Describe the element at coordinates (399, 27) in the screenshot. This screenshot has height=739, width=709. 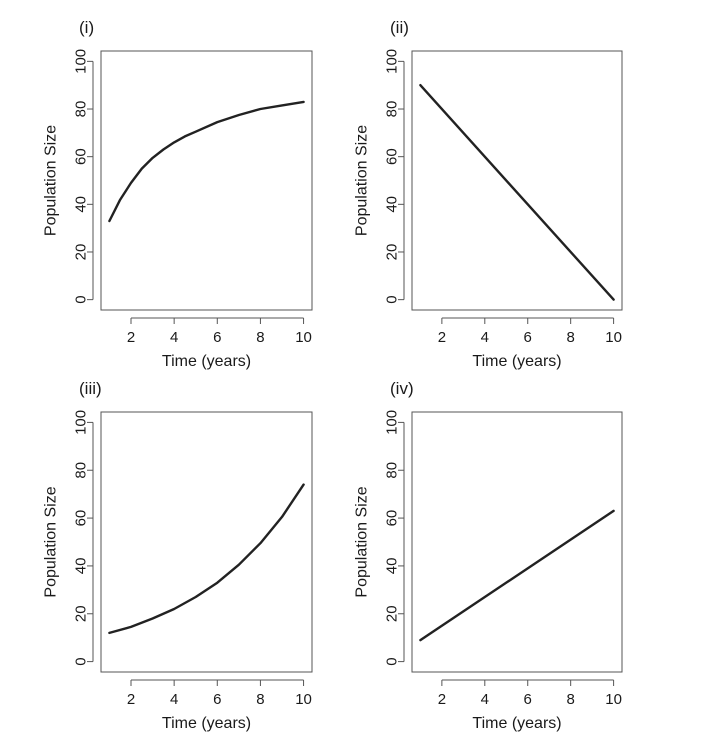
I see `panel-label: (ii)` at that location.